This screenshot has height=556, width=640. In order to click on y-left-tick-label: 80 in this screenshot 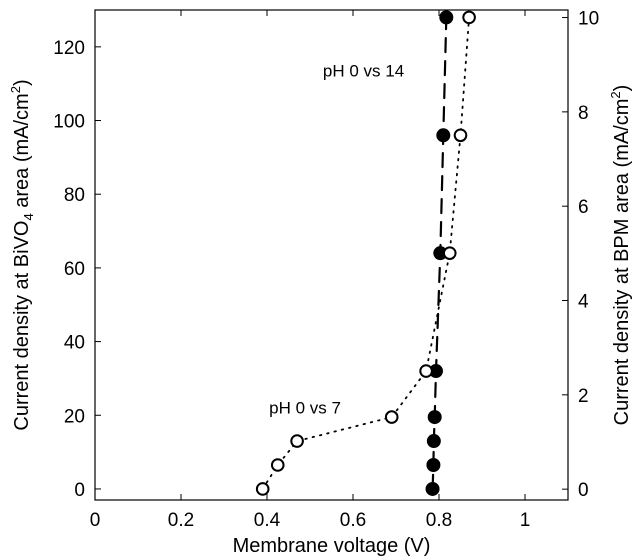, I will do `click(74, 195)`.